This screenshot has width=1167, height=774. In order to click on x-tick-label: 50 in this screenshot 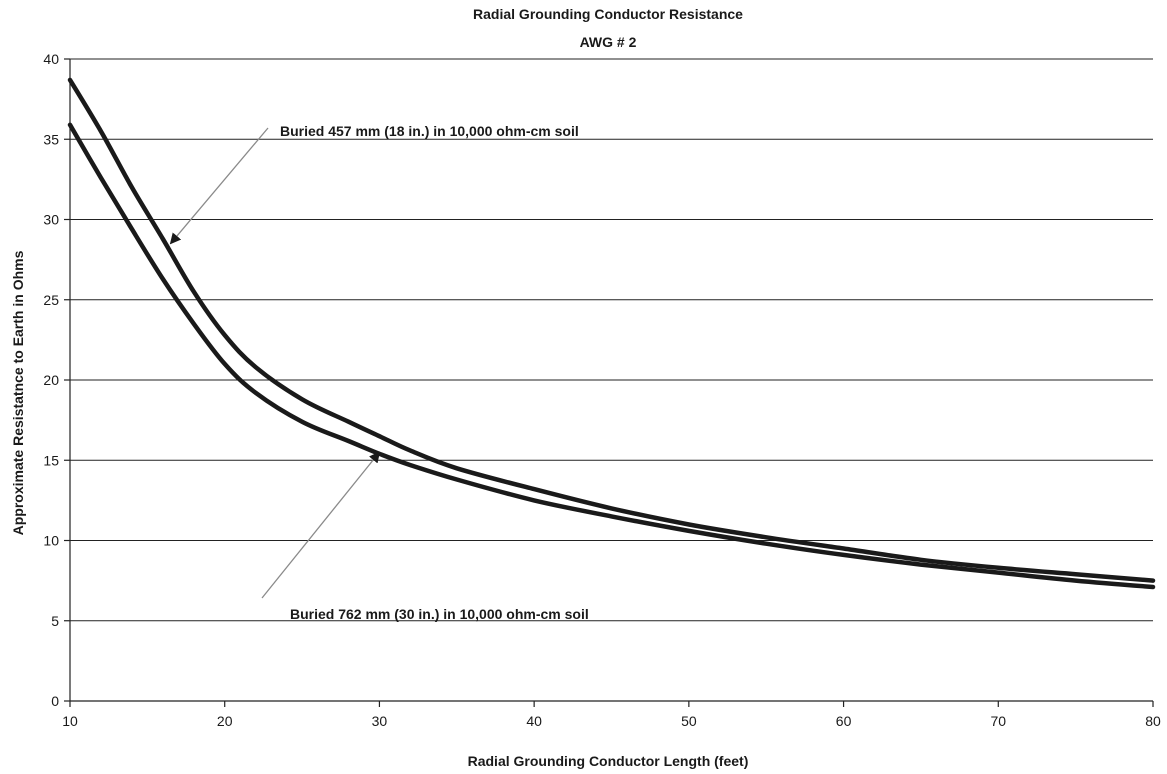, I will do `click(689, 721)`.